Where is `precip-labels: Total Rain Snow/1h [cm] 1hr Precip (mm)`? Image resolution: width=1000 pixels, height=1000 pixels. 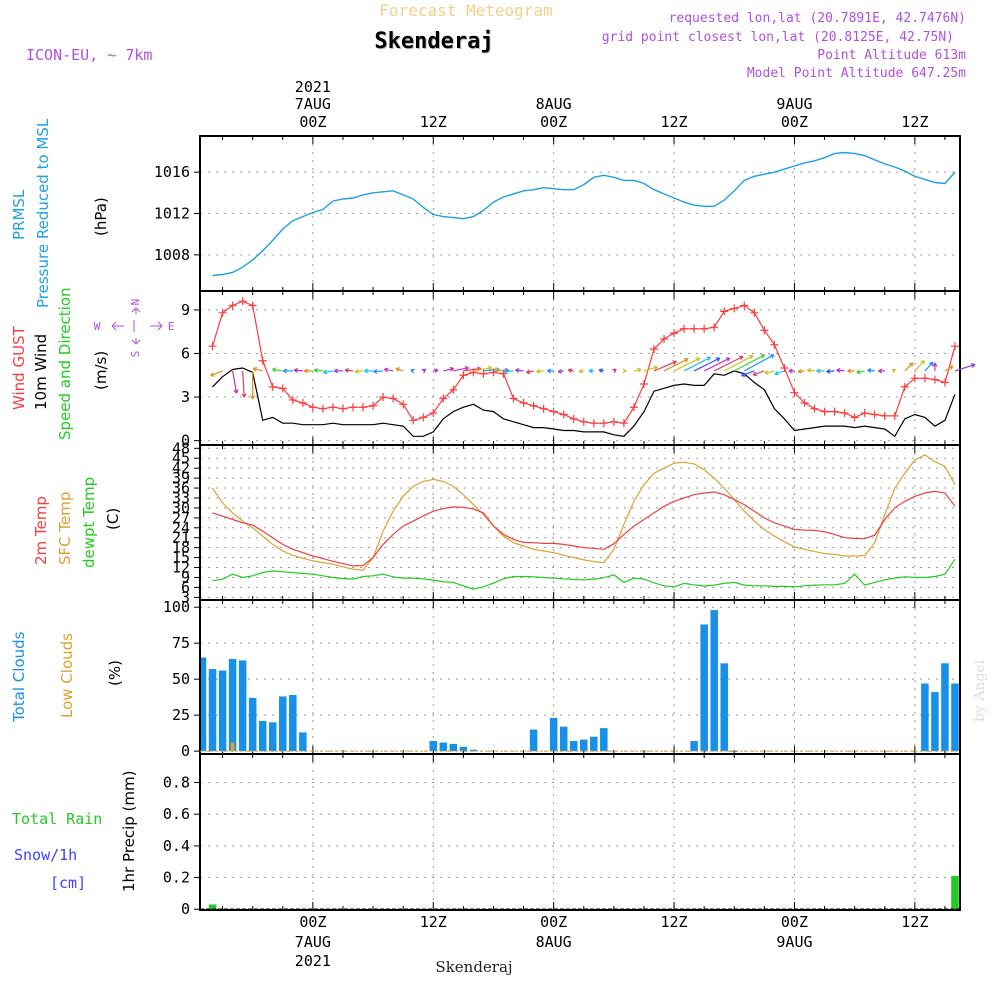
precip-labels: Total Rain Snow/1h [cm] 1hr Precip (mm) is located at coordinates (75, 831).